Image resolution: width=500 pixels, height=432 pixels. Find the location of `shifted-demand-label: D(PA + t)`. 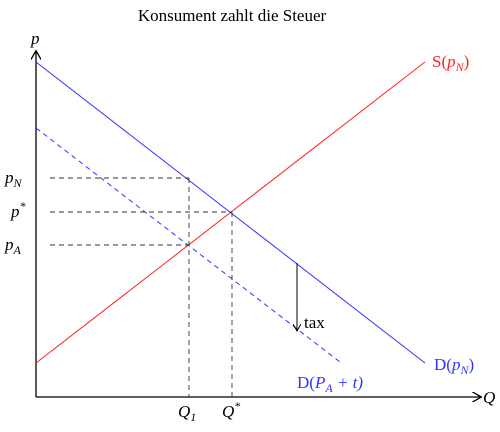

shifted-demand-label: D(PA + t) is located at coordinates (330, 384).